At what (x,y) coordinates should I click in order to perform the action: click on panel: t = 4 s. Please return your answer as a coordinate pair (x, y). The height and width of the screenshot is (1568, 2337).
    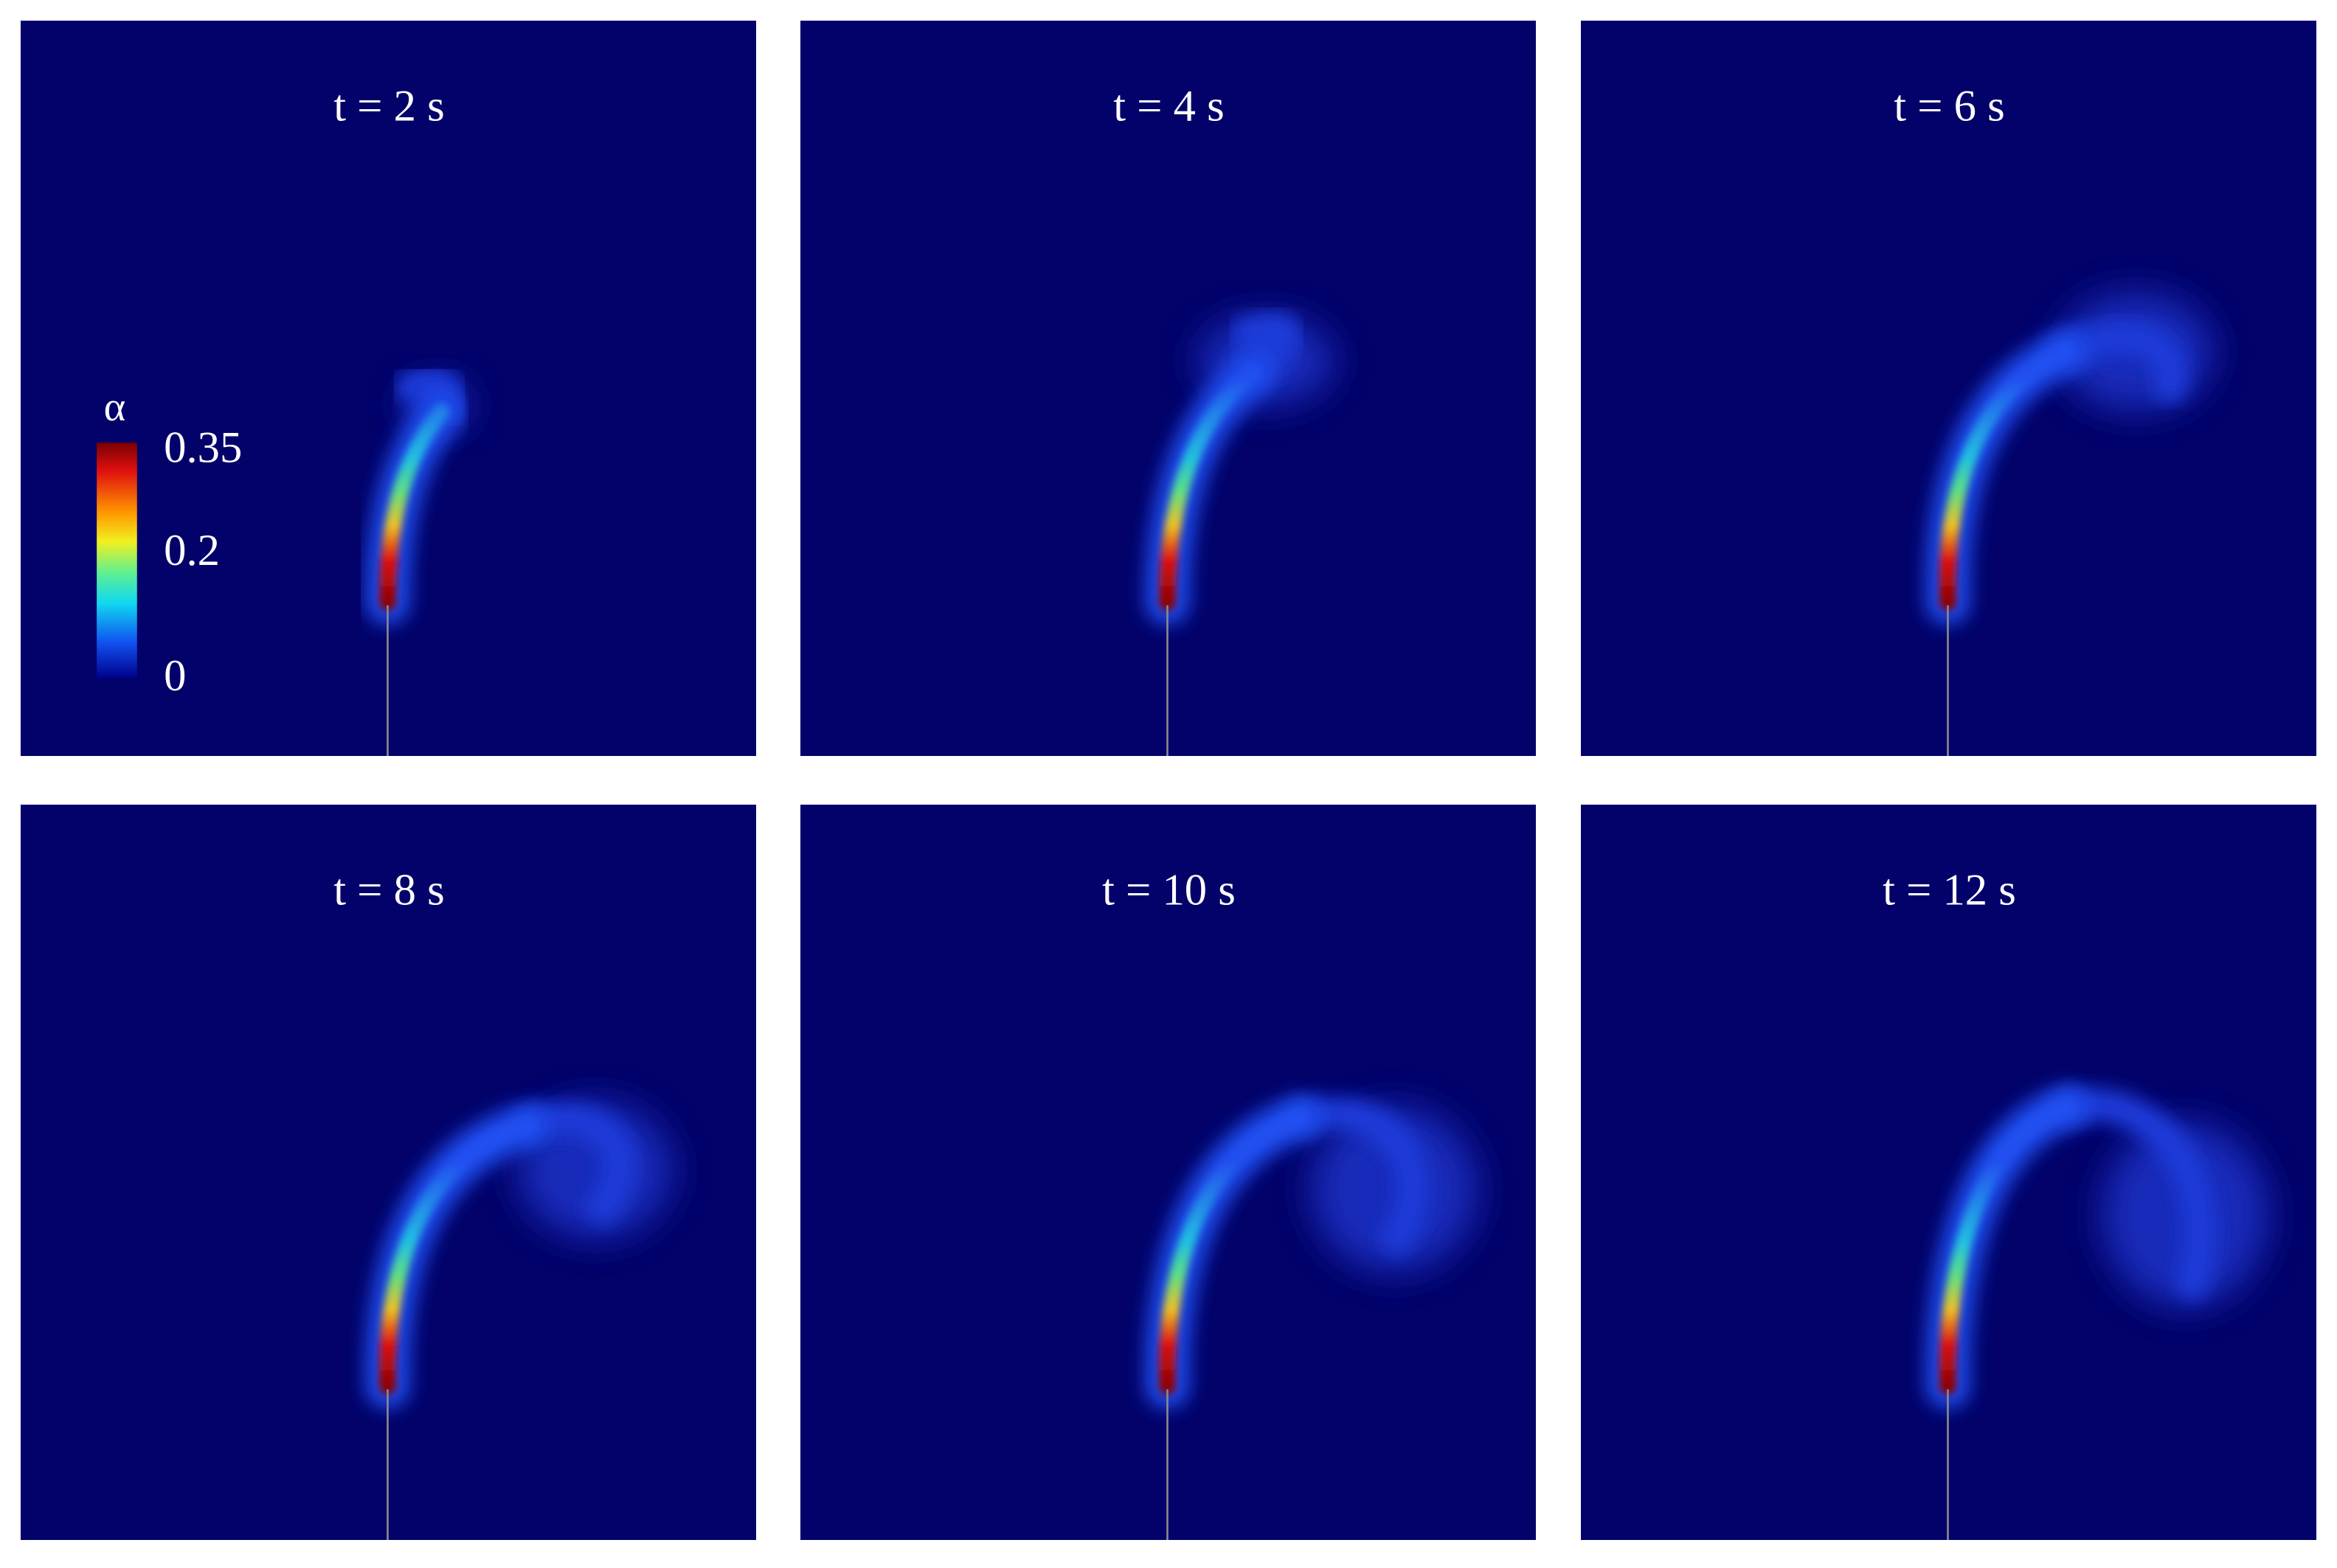
    Looking at the image, I should click on (1168, 388).